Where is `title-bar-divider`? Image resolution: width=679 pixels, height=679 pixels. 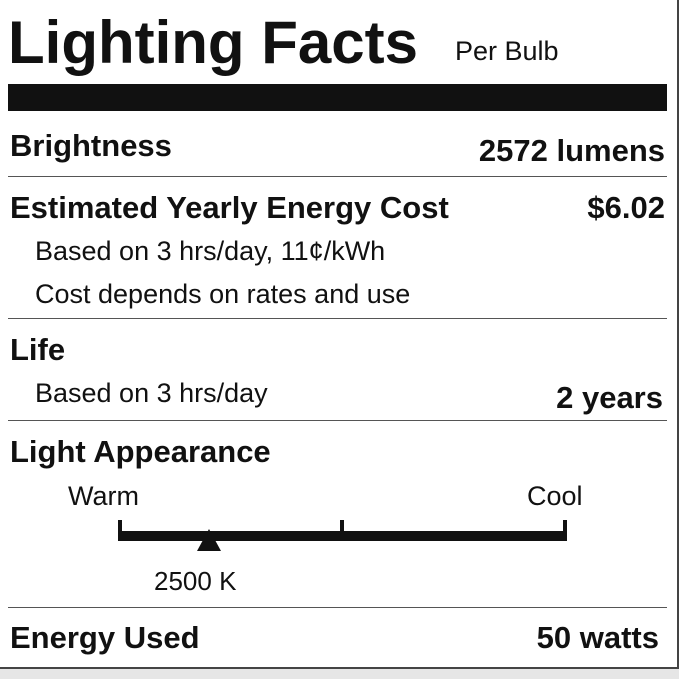
title-bar-divider is located at coordinates (337, 97).